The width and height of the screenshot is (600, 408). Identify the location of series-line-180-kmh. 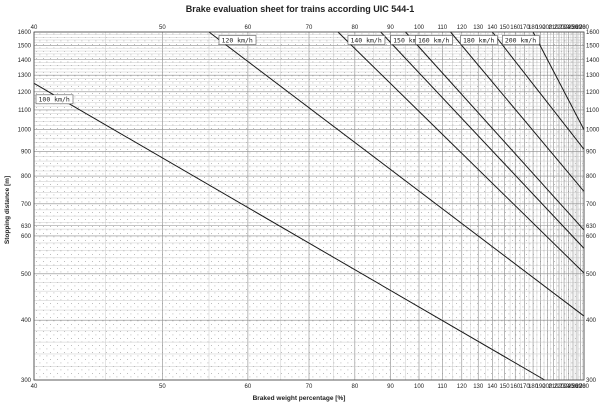
(517, 111).